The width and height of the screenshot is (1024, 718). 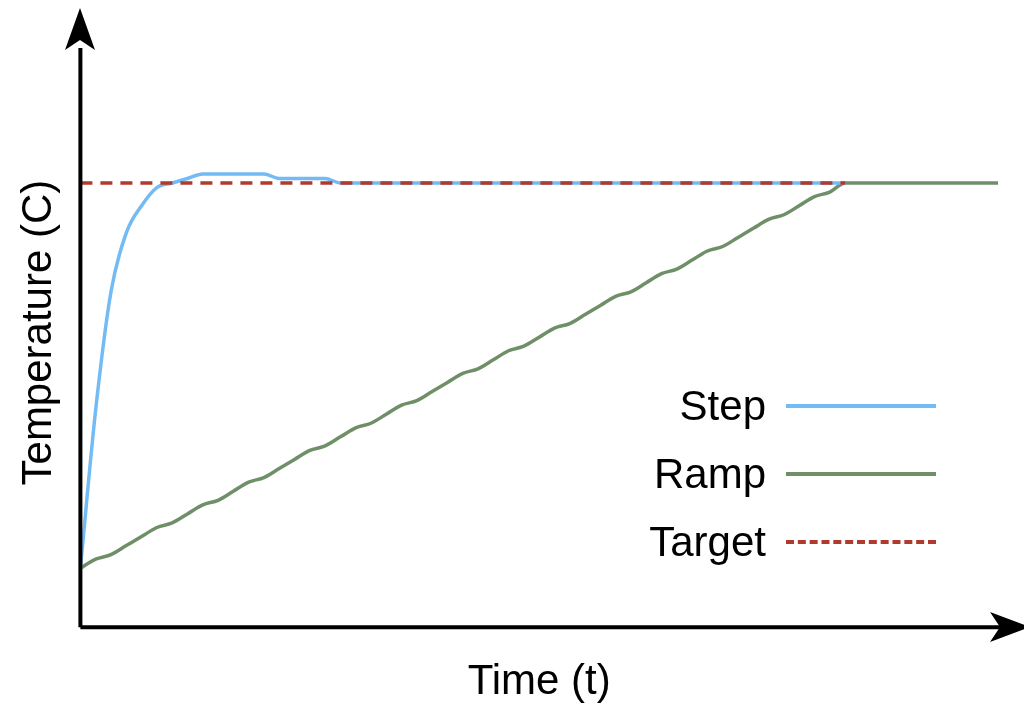 I want to click on y-axis-title: Temperature (C), so click(x=36, y=332).